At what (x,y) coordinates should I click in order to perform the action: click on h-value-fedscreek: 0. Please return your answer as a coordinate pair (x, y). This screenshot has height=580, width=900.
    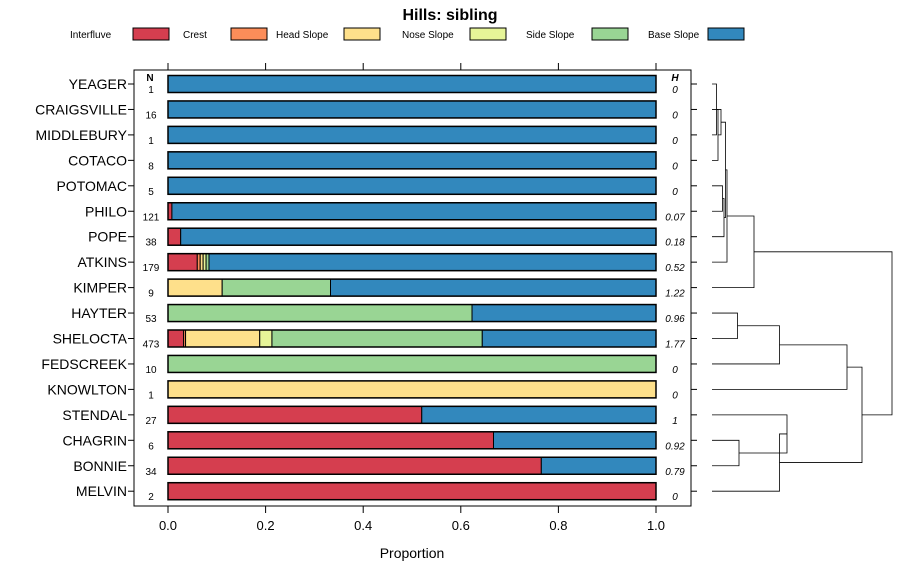
    Looking at the image, I should click on (675, 370).